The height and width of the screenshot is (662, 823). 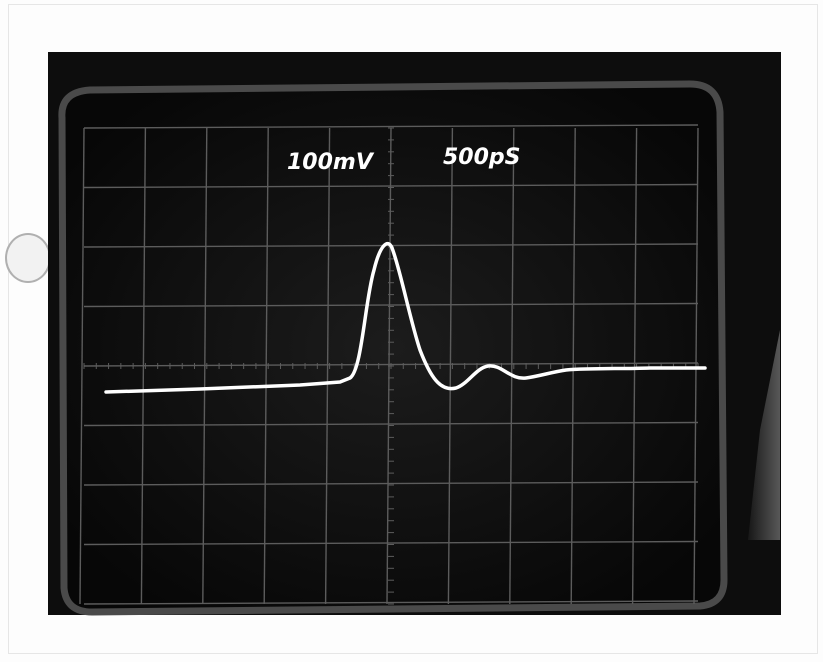 I want to click on punch-hole, so click(x=28, y=258).